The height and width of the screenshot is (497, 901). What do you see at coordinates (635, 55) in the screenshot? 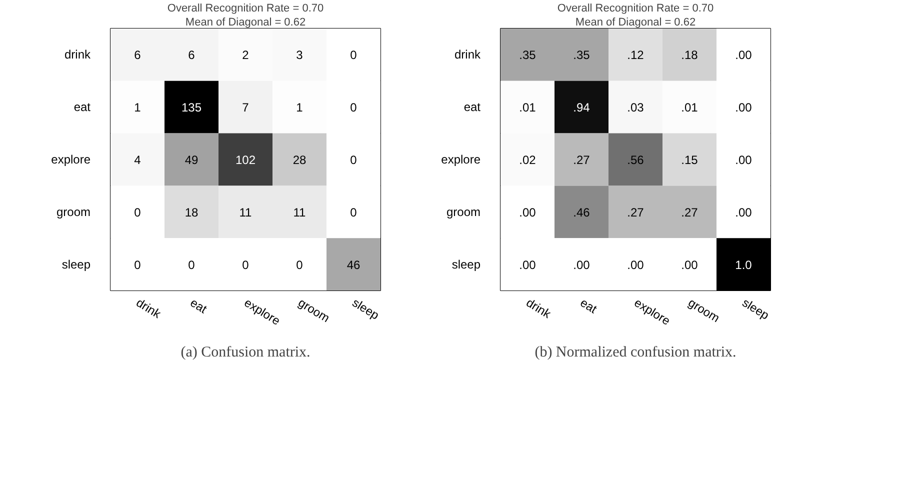
I see `data-label: .12` at bounding box center [635, 55].